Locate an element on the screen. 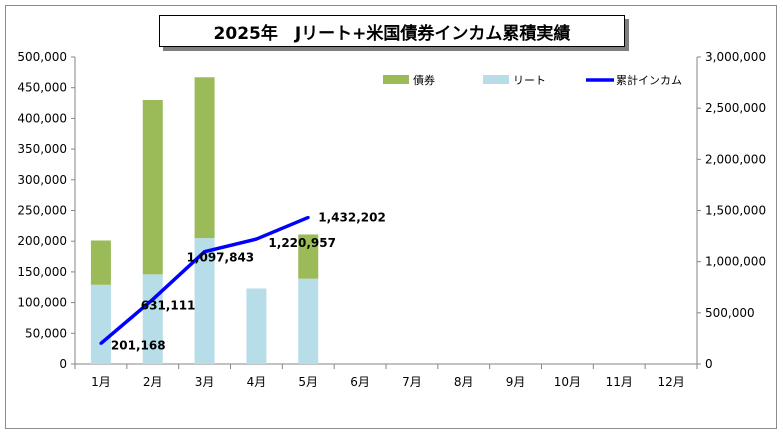 This screenshot has width=783, height=434. y-right-tick-label: 3,000,000 is located at coordinates (735, 57).